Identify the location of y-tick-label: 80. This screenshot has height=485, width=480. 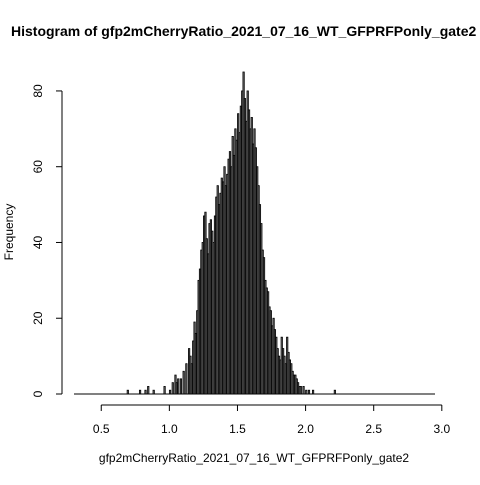
(38, 91).